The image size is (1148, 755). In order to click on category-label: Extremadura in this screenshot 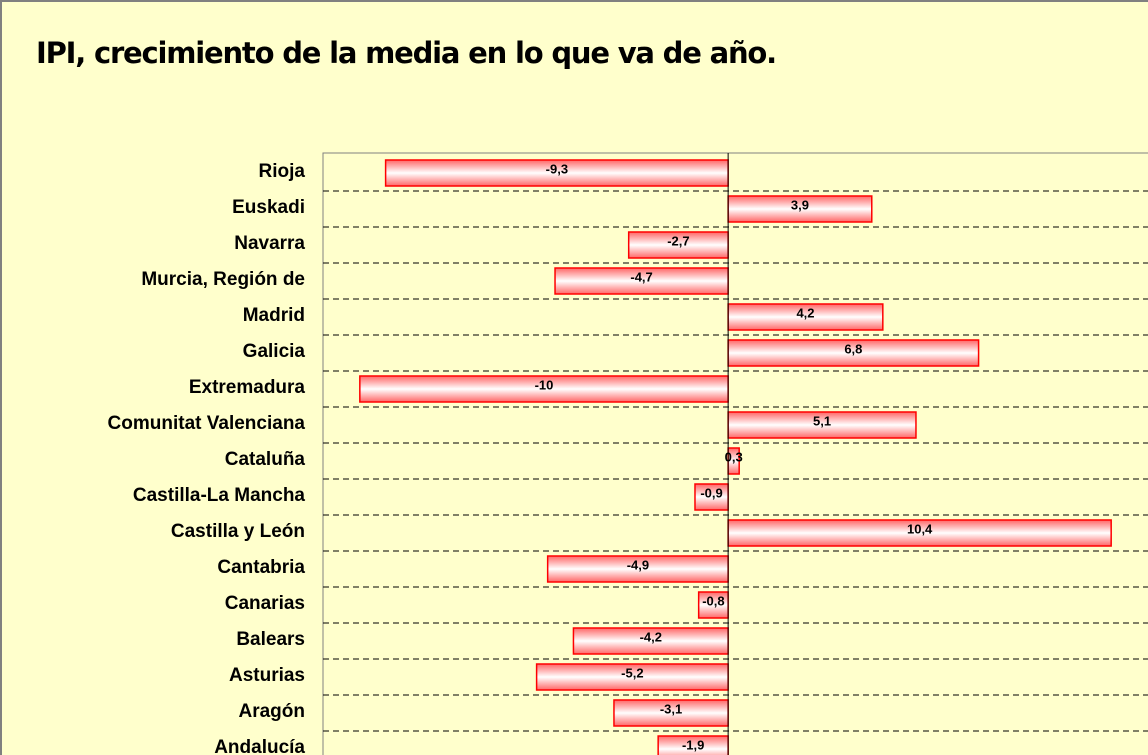, I will do `click(247, 387)`.